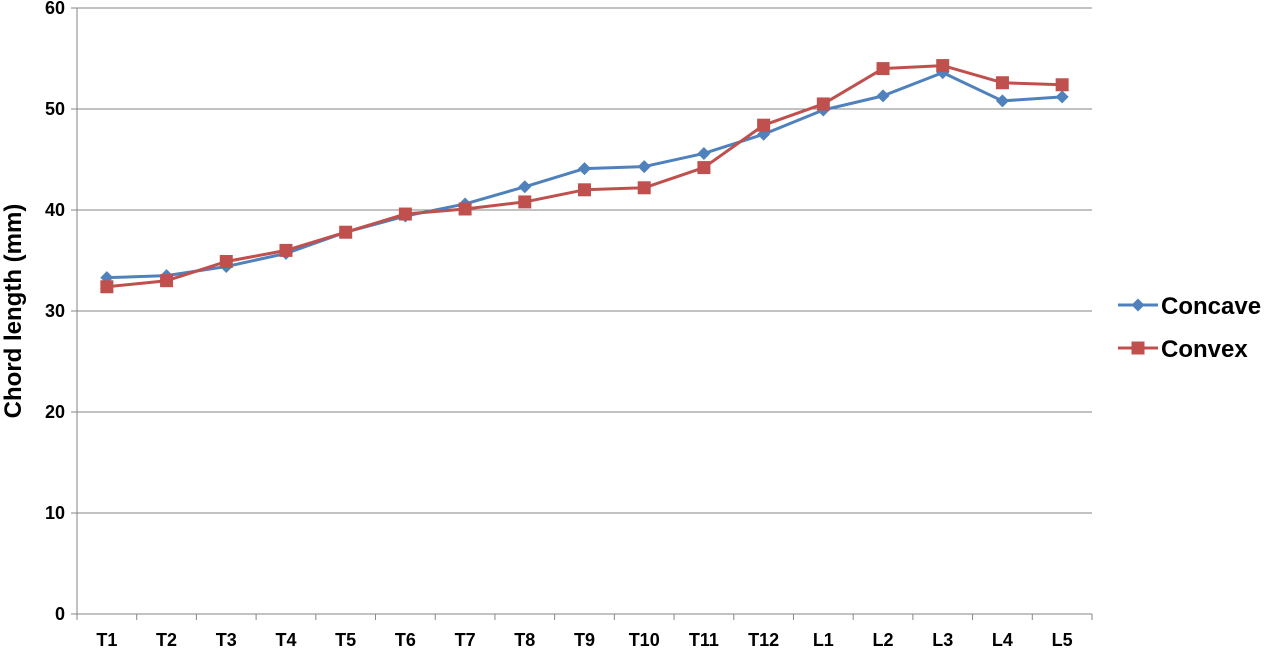 Image resolution: width=1280 pixels, height=653 pixels. I want to click on x-tick-label: L5, so click(1062, 639).